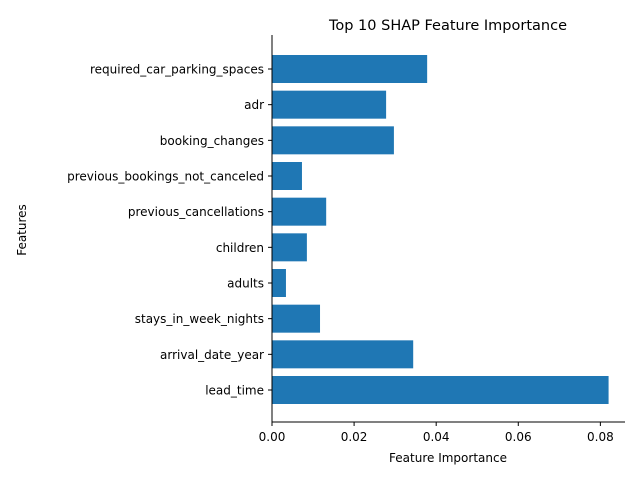 This screenshot has height=484, width=640. Describe the element at coordinates (329, 104) in the screenshot. I see `bar-adr` at that location.